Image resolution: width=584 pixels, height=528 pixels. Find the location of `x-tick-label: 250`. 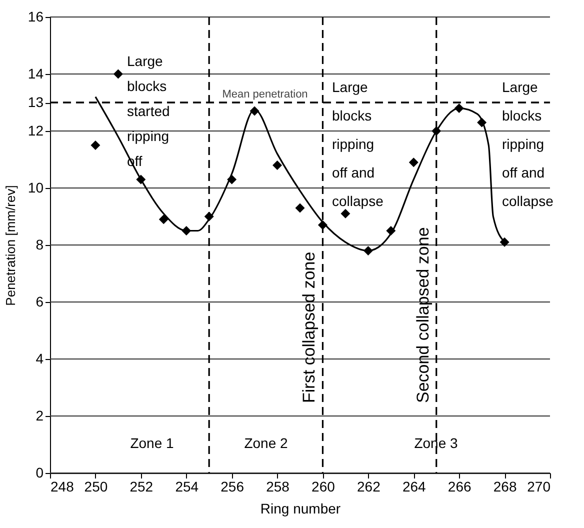

x-tick-label: 250 is located at coordinates (96, 486).